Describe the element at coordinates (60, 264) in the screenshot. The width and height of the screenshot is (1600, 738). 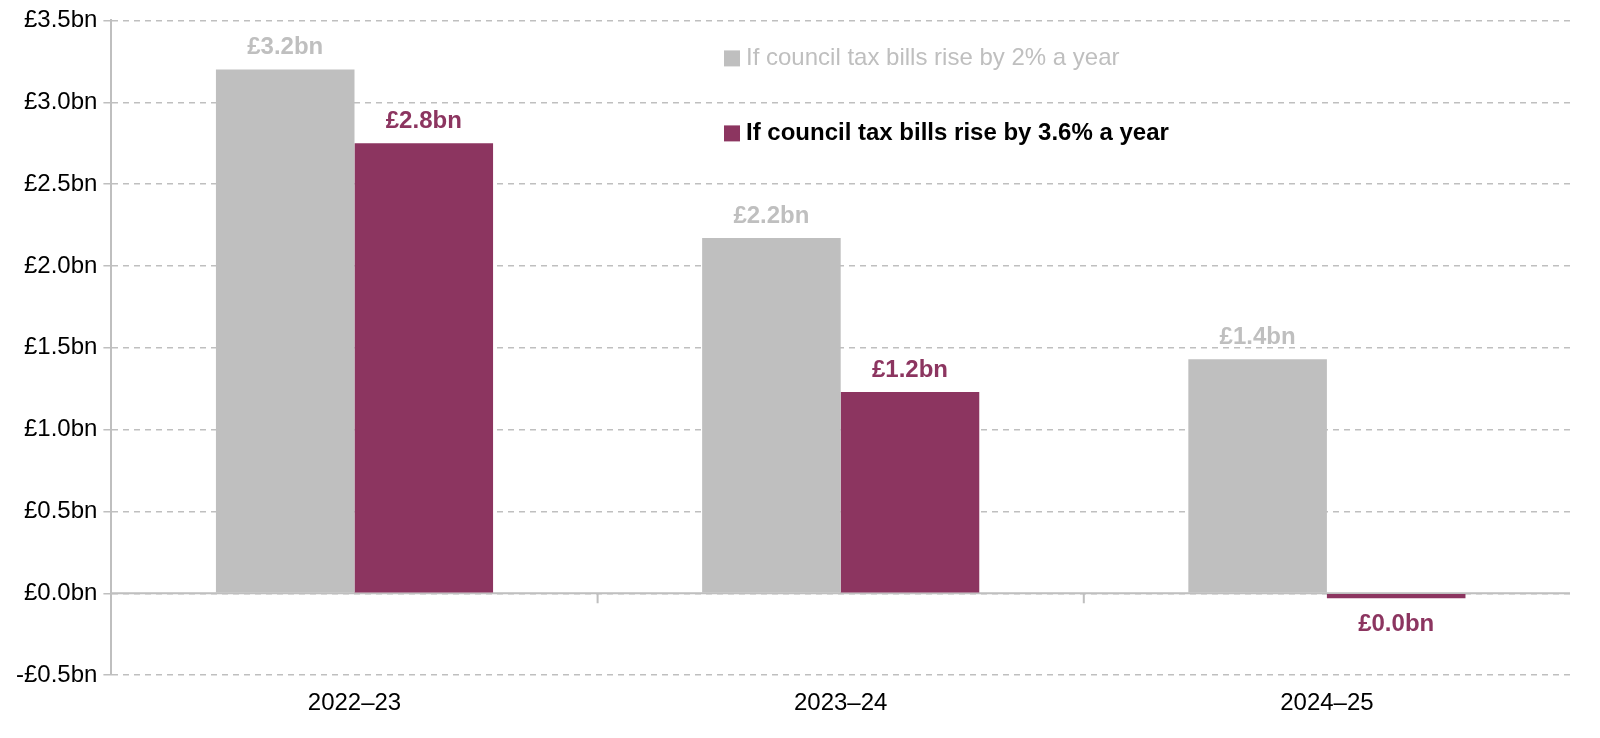
I see `y-tick-label: £2.0bn` at that location.